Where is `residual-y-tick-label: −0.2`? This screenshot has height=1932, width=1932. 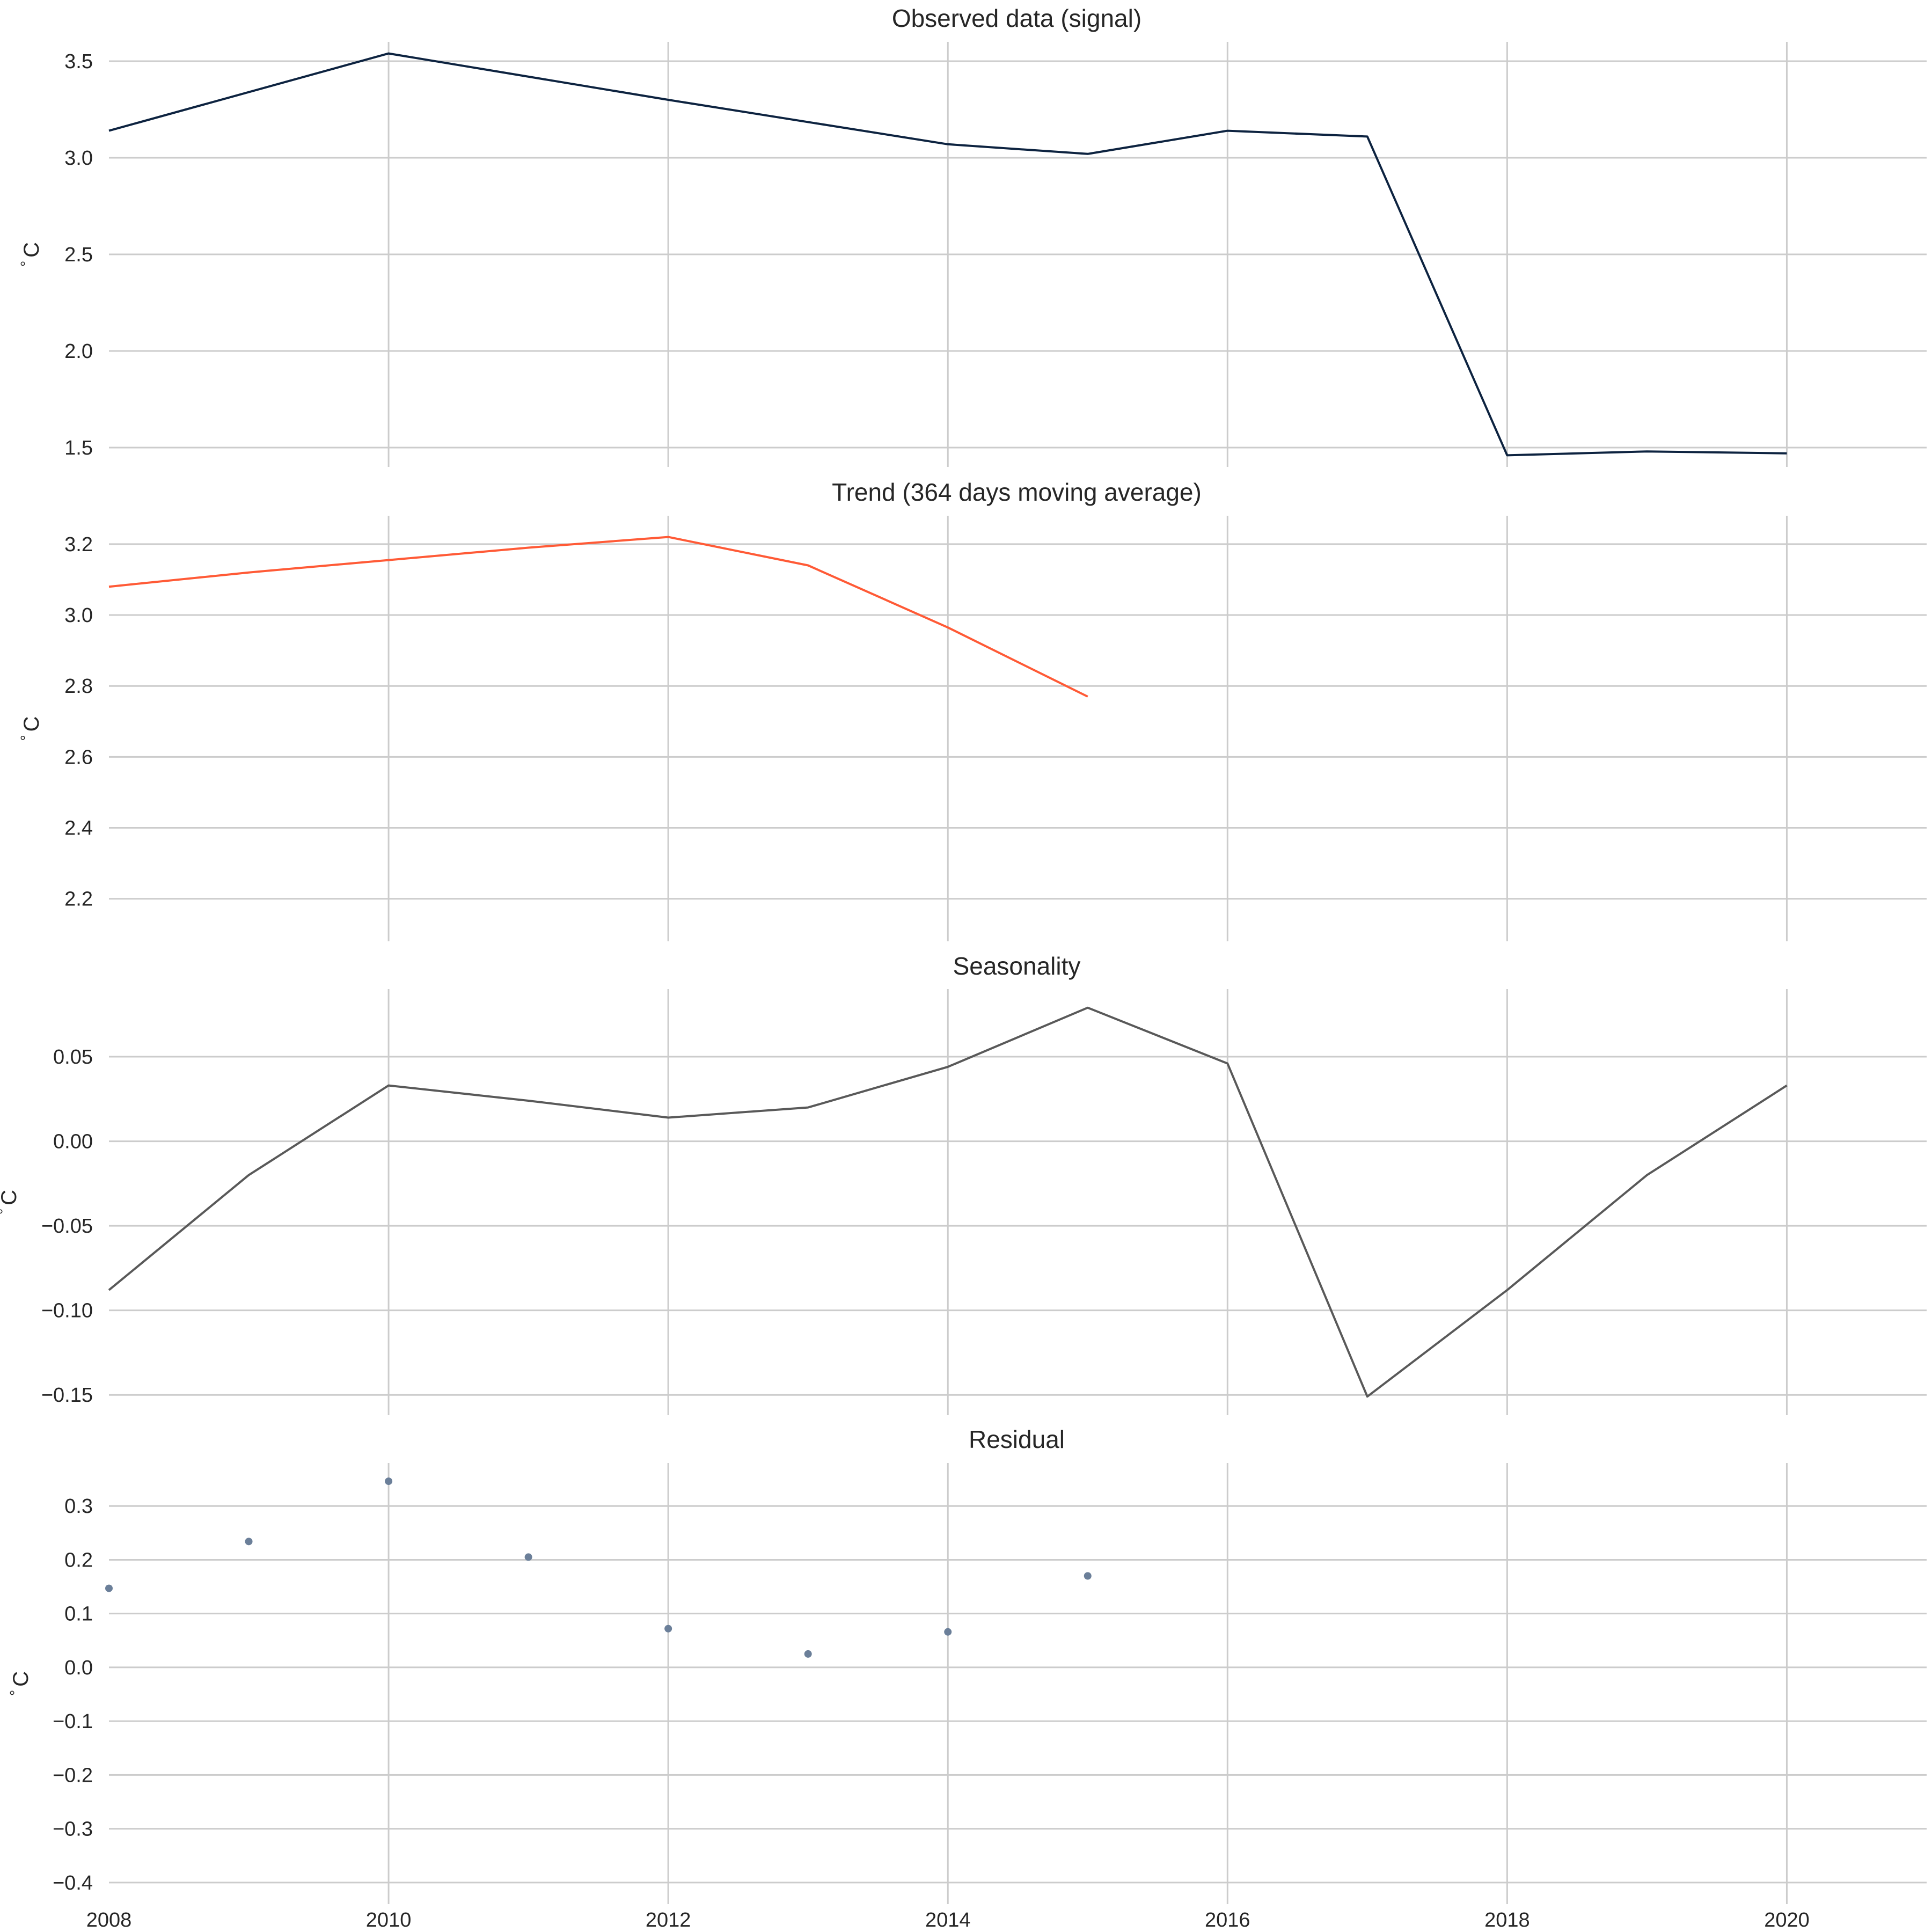
residual-y-tick-label: −0.2 is located at coordinates (73, 1775).